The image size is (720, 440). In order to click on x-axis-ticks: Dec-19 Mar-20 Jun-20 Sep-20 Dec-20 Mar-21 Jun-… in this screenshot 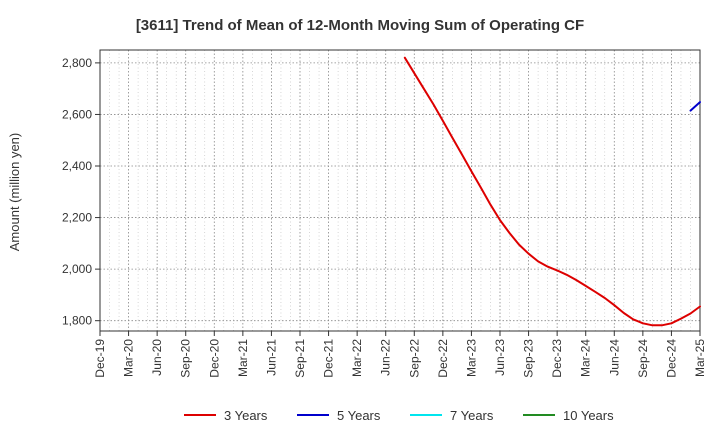, I will do `click(400, 354)`.